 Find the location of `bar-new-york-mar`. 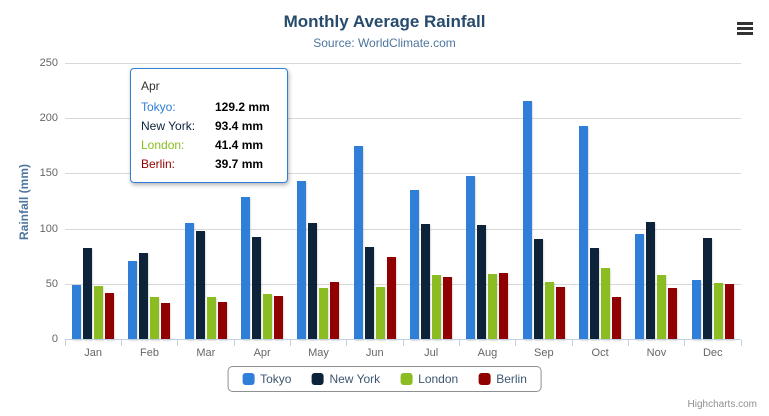

bar-new-york-mar is located at coordinates (200, 285).